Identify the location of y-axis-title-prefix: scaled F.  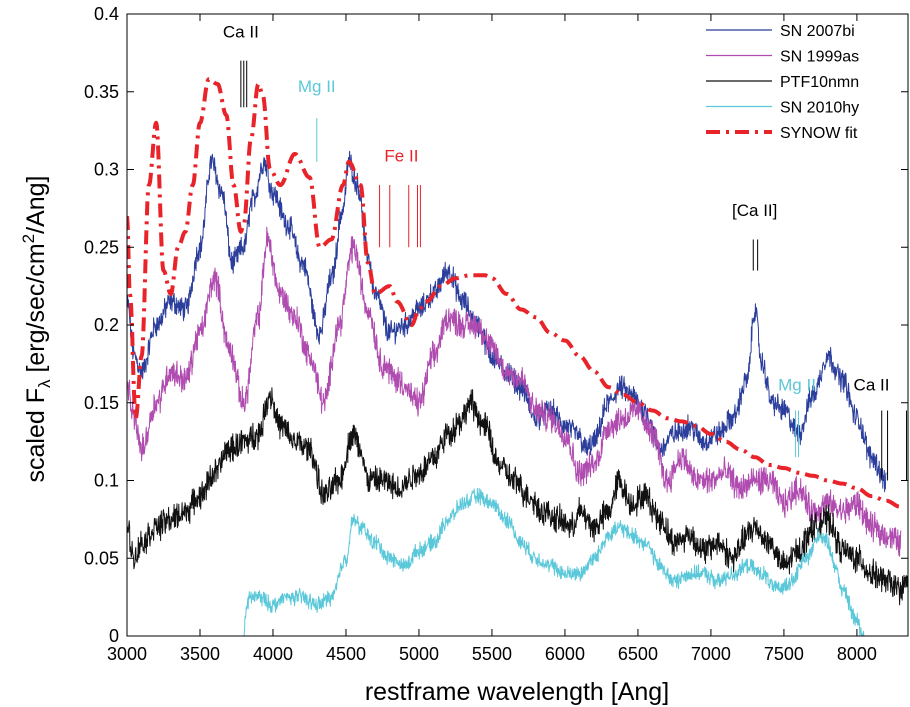
(36, 435).